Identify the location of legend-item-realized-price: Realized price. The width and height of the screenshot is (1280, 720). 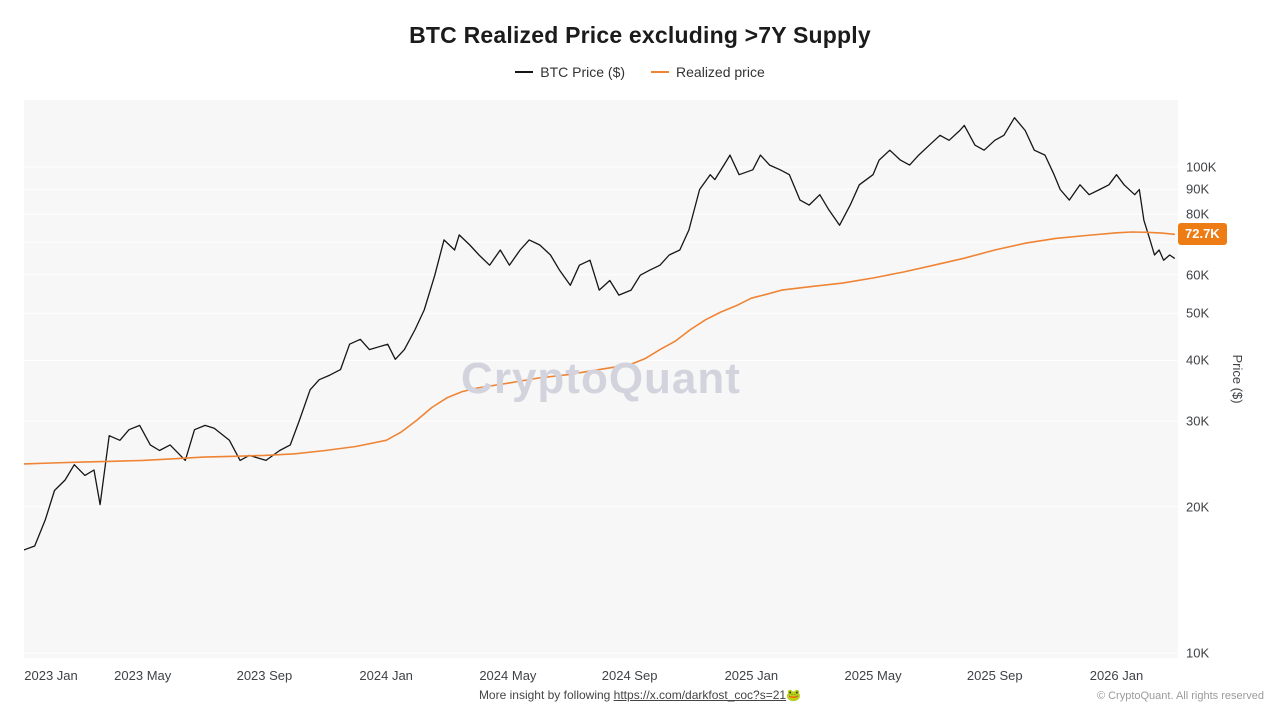
(708, 72).